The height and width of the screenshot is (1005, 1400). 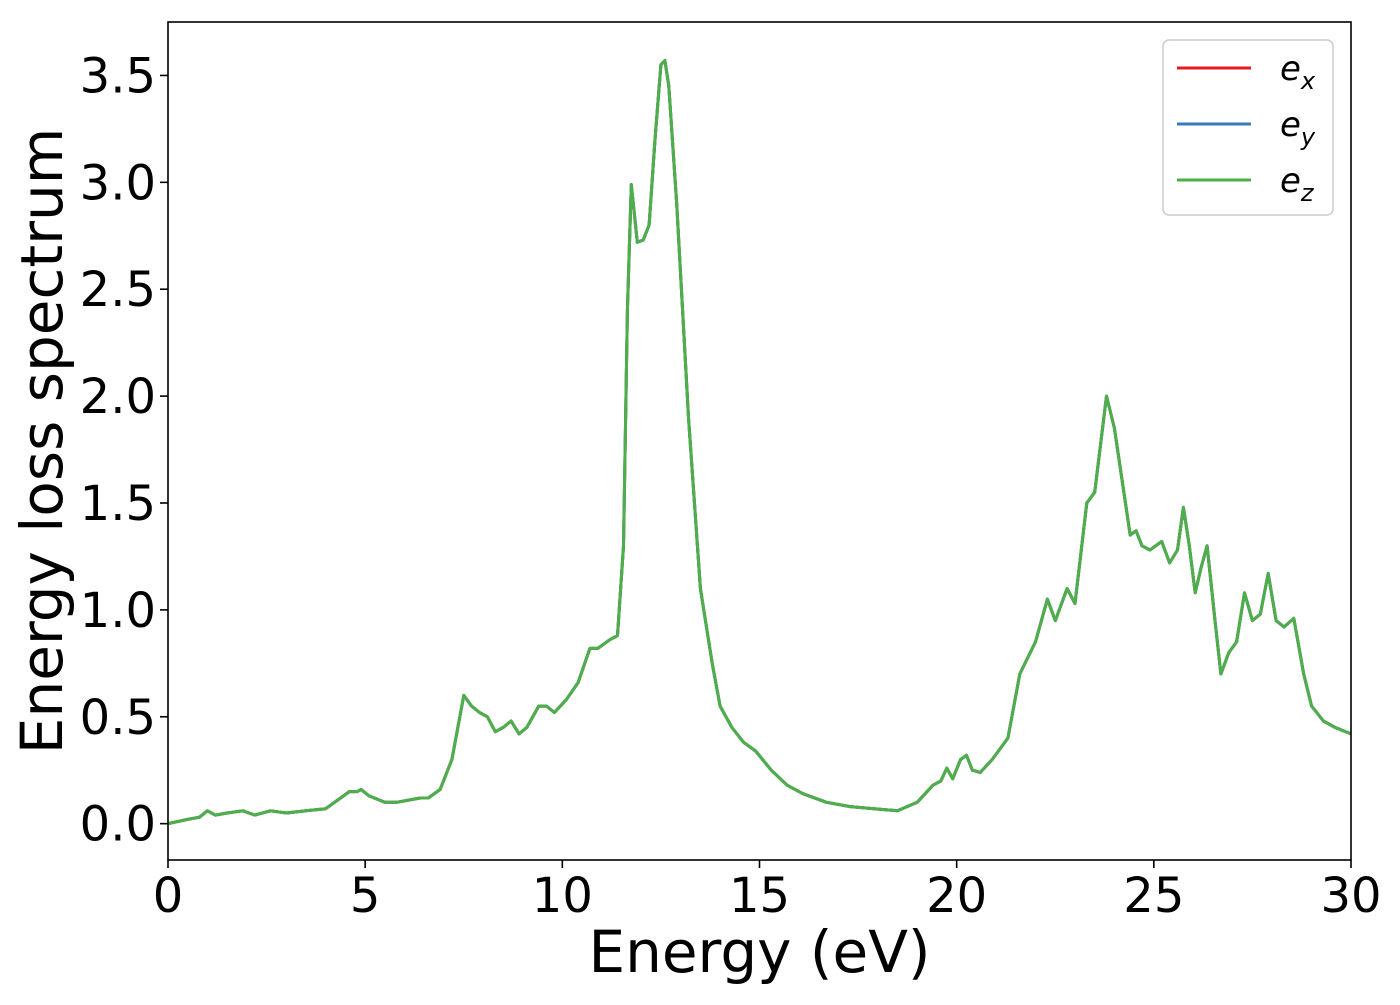 What do you see at coordinates (168, 896) in the screenshot?
I see `x-tick-label: 0` at bounding box center [168, 896].